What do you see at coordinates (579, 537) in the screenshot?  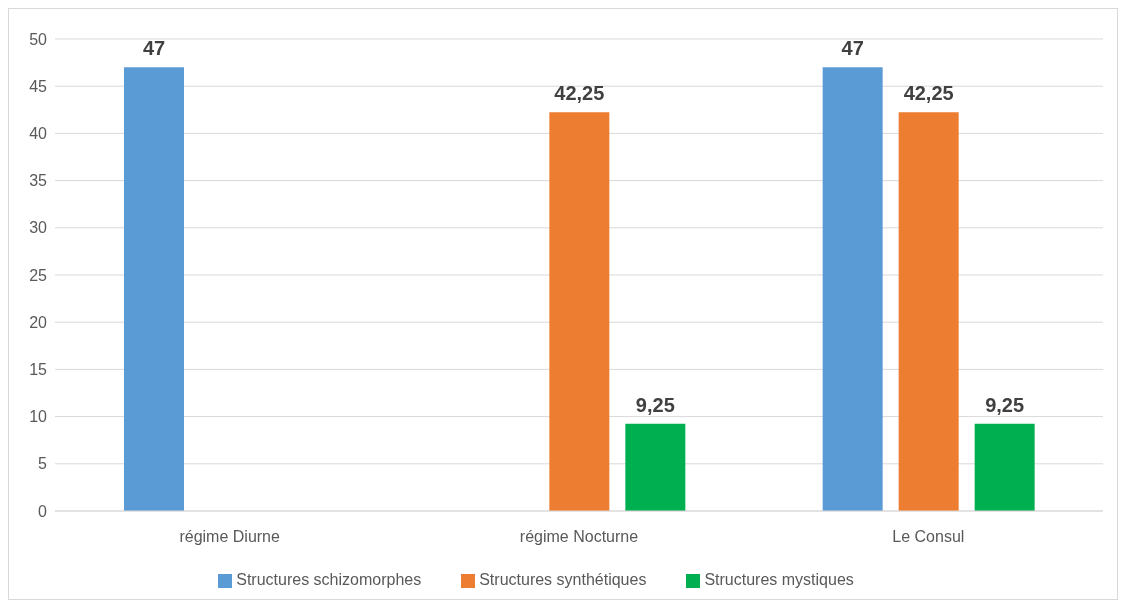 I see `x-tick-label: régime Nocturne` at bounding box center [579, 537].